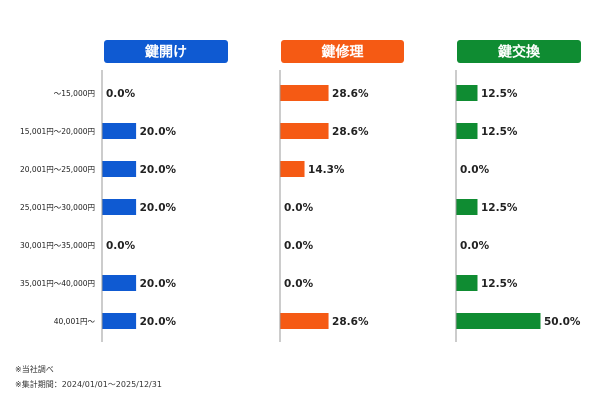  What do you see at coordinates (562, 322) in the screenshot?
I see `data-label-kagikokan: 50.0%` at bounding box center [562, 322].